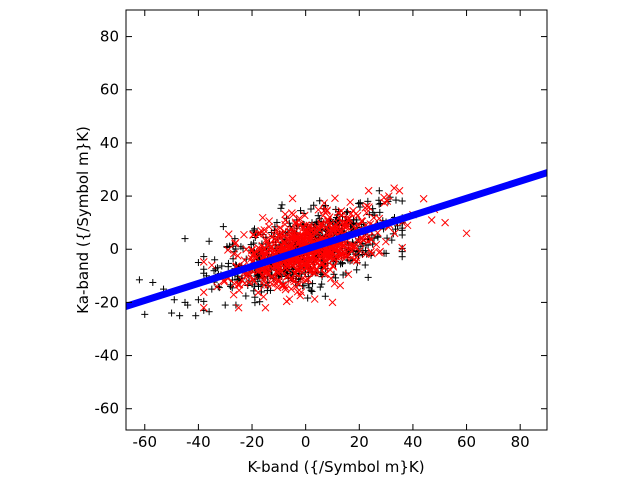 This screenshot has width=640, height=480. Describe the element at coordinates (109, 196) in the screenshot. I see `y-tick-label: 20` at that location.